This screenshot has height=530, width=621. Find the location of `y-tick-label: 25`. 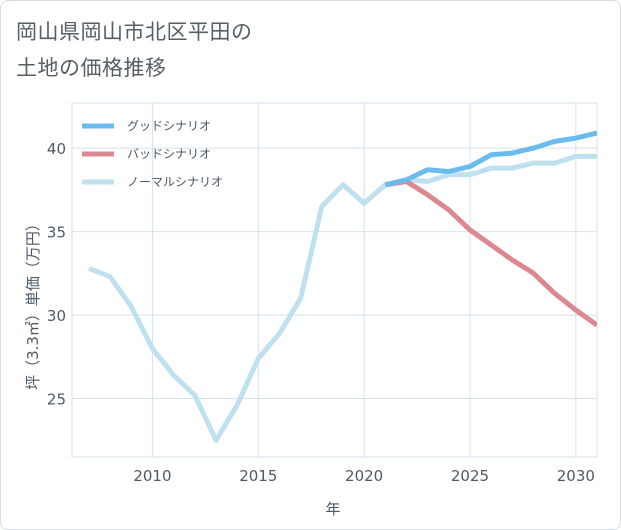

y-tick-label: 25 is located at coordinates (56, 400).